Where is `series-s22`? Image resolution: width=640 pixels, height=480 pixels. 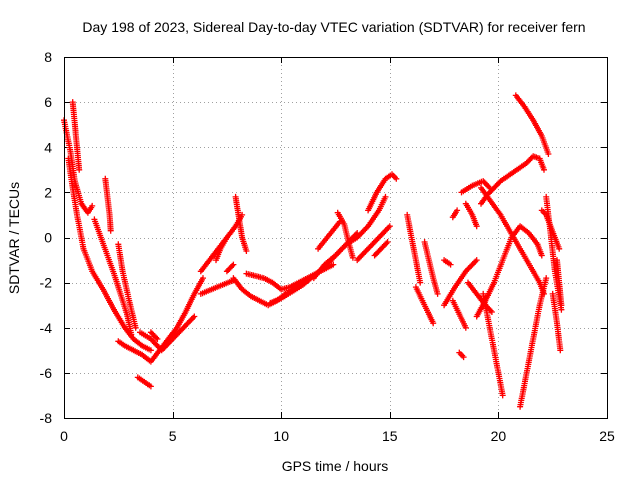 series-s22 is located at coordinates (373, 243).